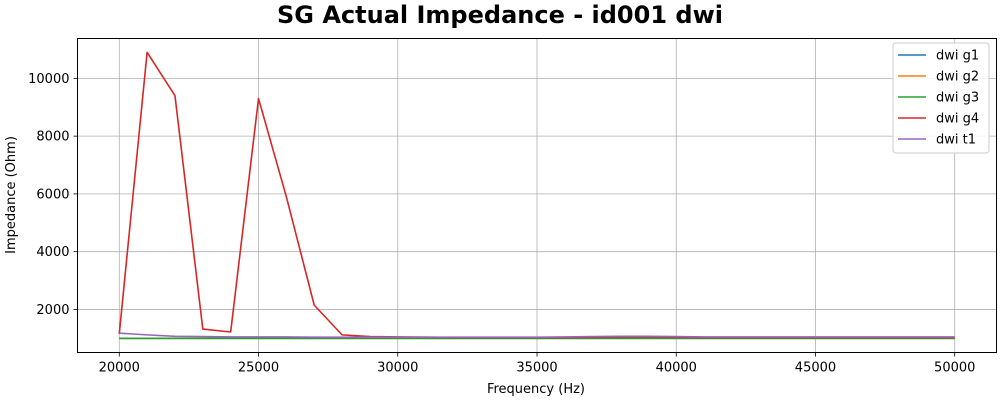 The height and width of the screenshot is (400, 1000). I want to click on x-tick-label: 40000, so click(676, 368).